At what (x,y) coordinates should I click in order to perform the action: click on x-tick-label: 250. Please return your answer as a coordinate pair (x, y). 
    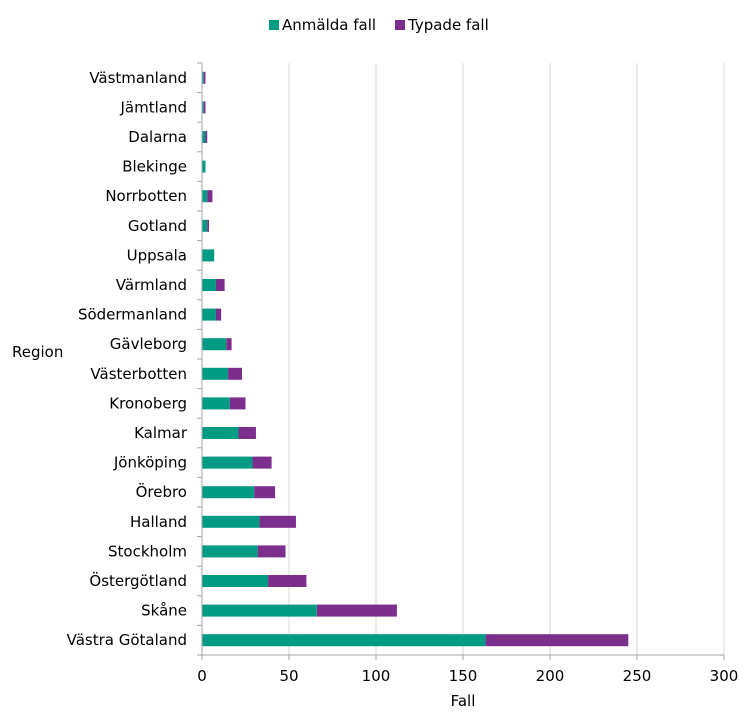
    Looking at the image, I should click on (637, 676).